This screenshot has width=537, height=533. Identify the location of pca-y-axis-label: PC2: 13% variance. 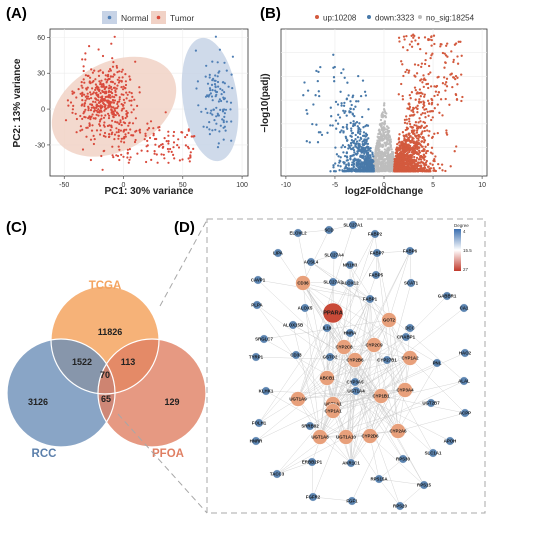
(17, 102).